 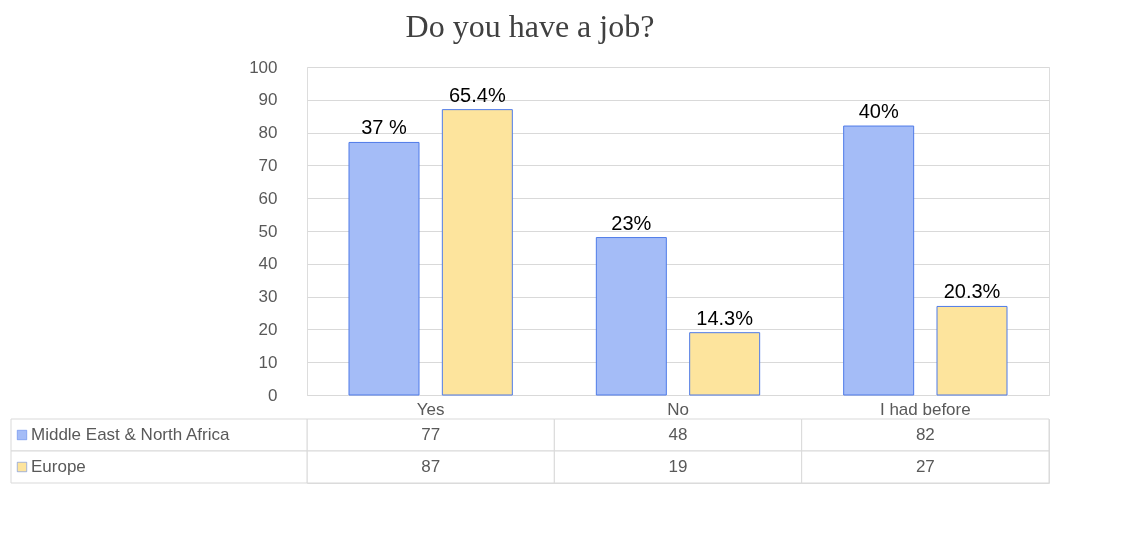 What do you see at coordinates (678, 409) in the screenshot?
I see `x-tick-label: No` at bounding box center [678, 409].